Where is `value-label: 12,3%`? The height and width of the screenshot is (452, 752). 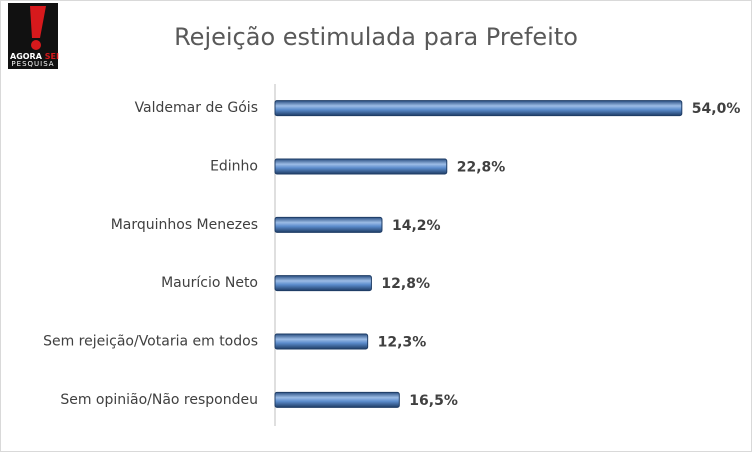 value-label: 12,3% is located at coordinates (402, 343).